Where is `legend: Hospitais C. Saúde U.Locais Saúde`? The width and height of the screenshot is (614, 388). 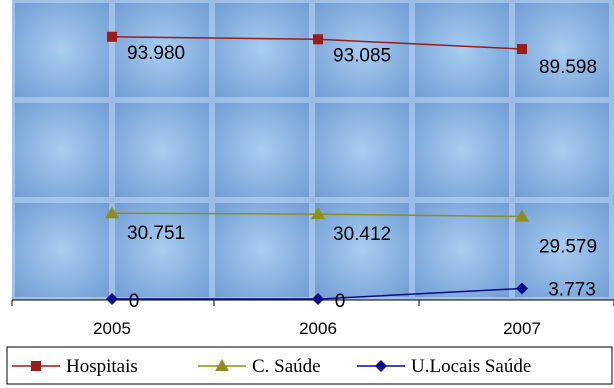 legend: Hospitais C. Saúde U.Locais Saúde is located at coordinates (309, 365).